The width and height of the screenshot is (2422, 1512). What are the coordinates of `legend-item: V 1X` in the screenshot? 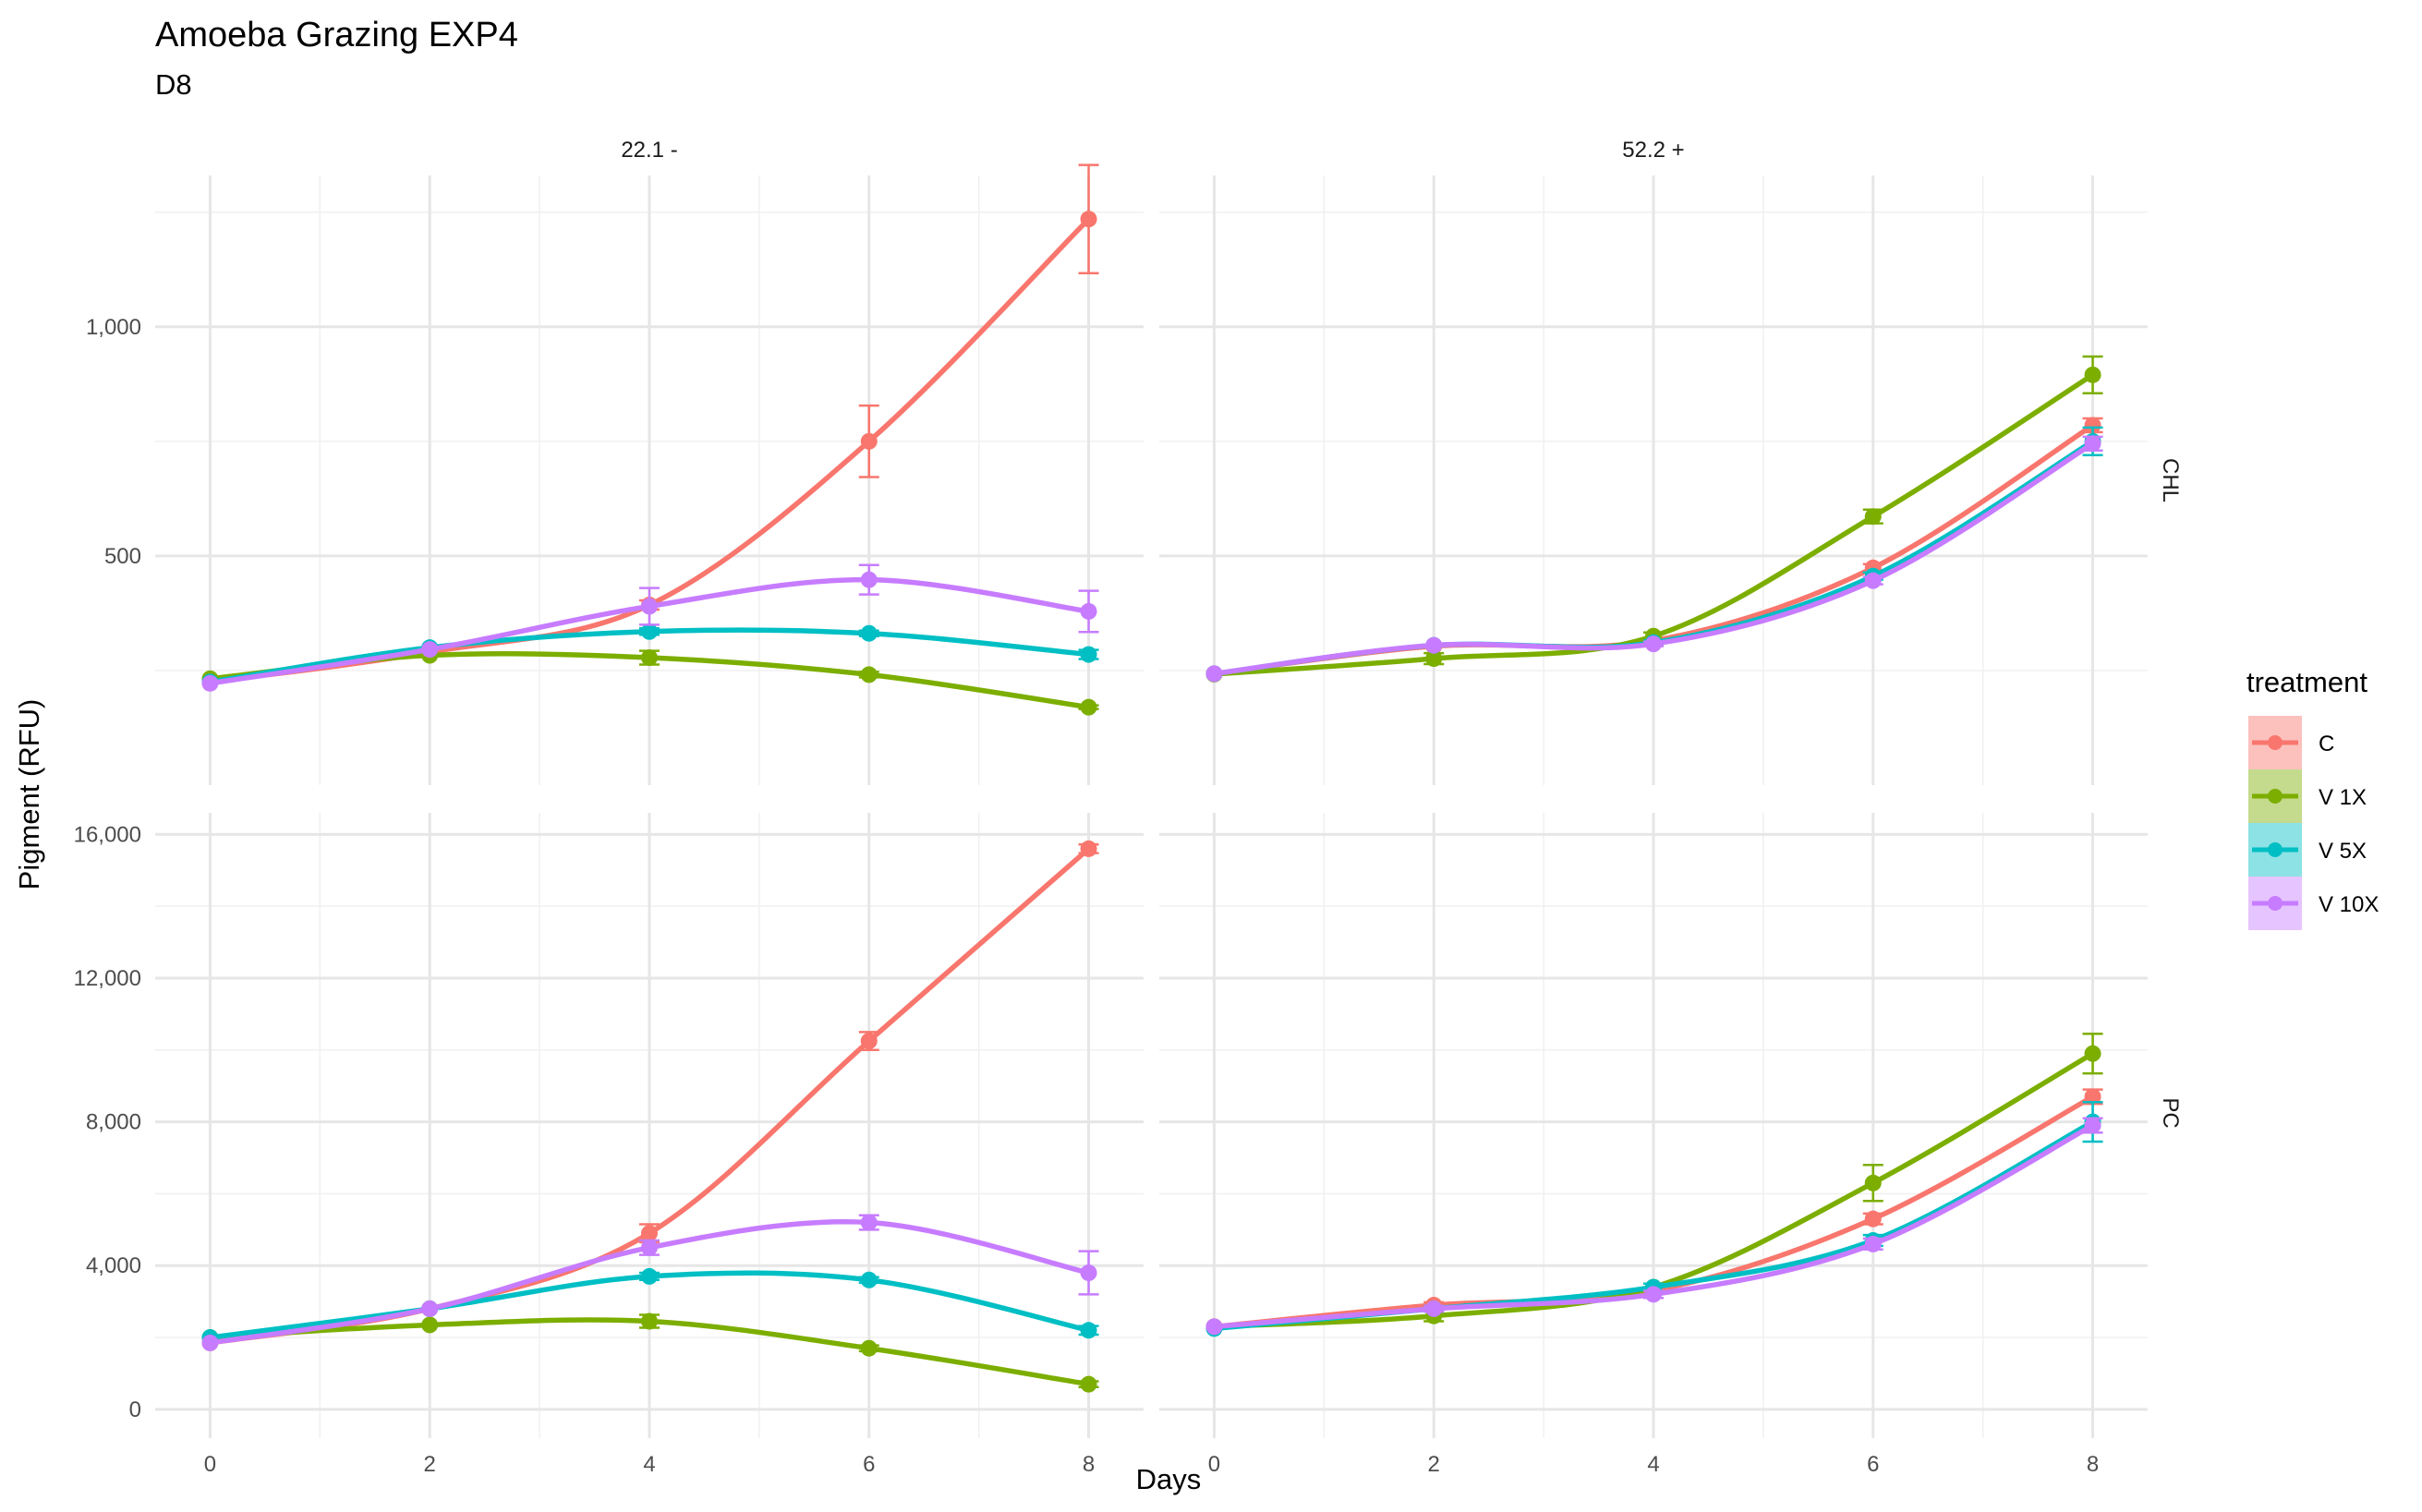 It's located at (2307, 796).